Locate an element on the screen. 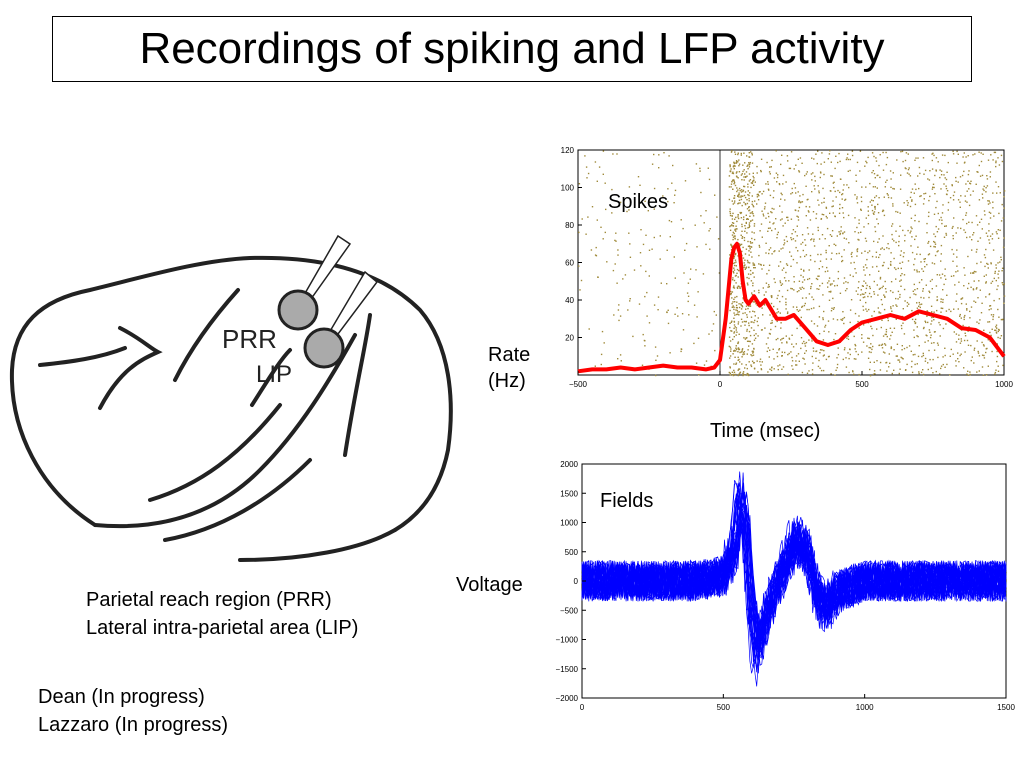 The image size is (1024, 768). y-tick-label: −2000 is located at coordinates (567, 698).